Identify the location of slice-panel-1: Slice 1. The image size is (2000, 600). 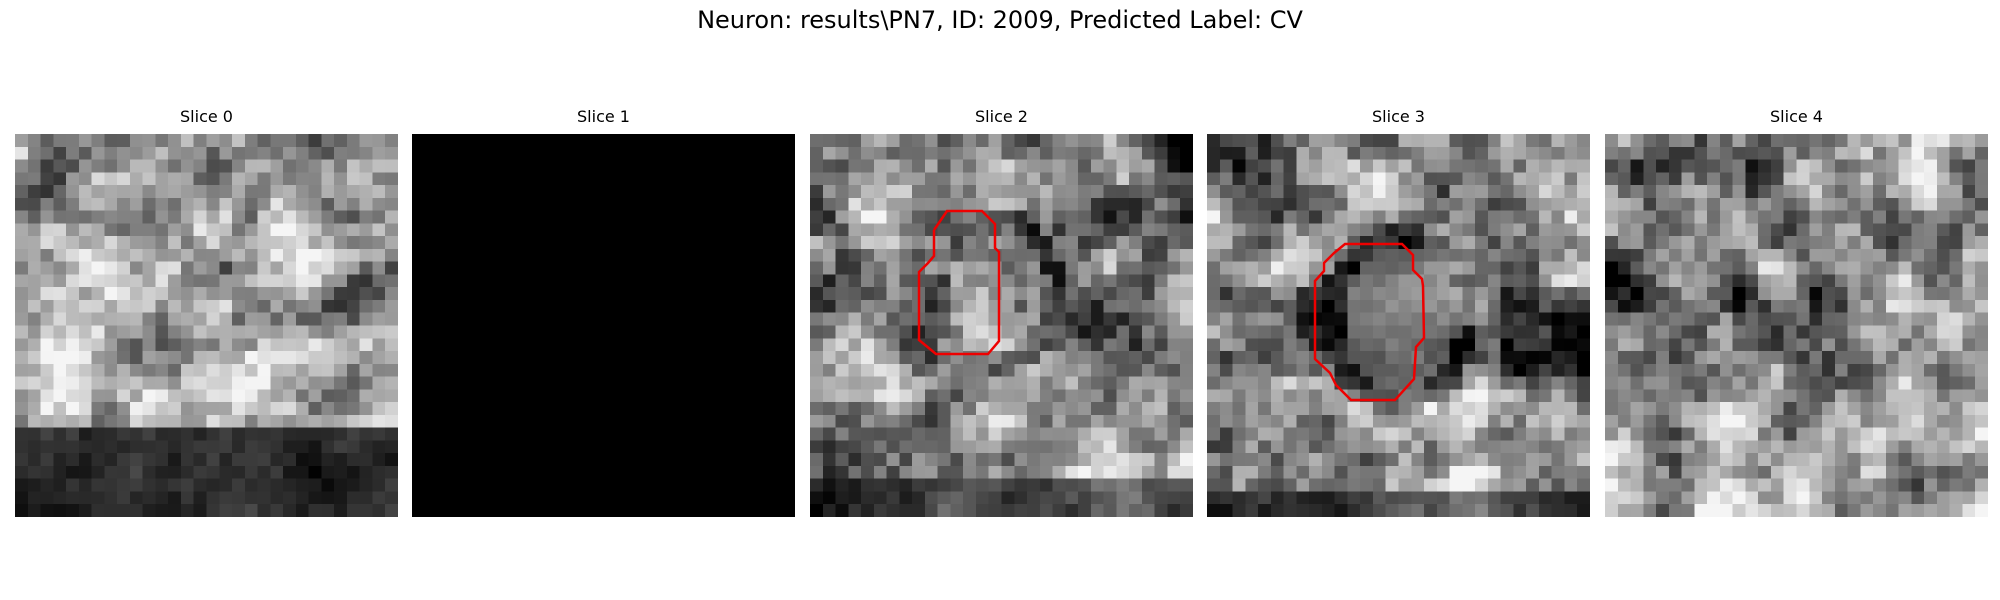
(603, 312).